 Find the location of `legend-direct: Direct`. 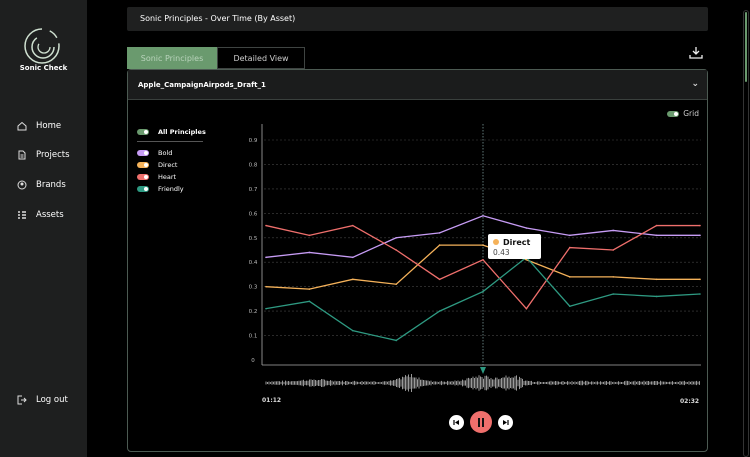

legend-direct: Direct is located at coordinates (171, 165).